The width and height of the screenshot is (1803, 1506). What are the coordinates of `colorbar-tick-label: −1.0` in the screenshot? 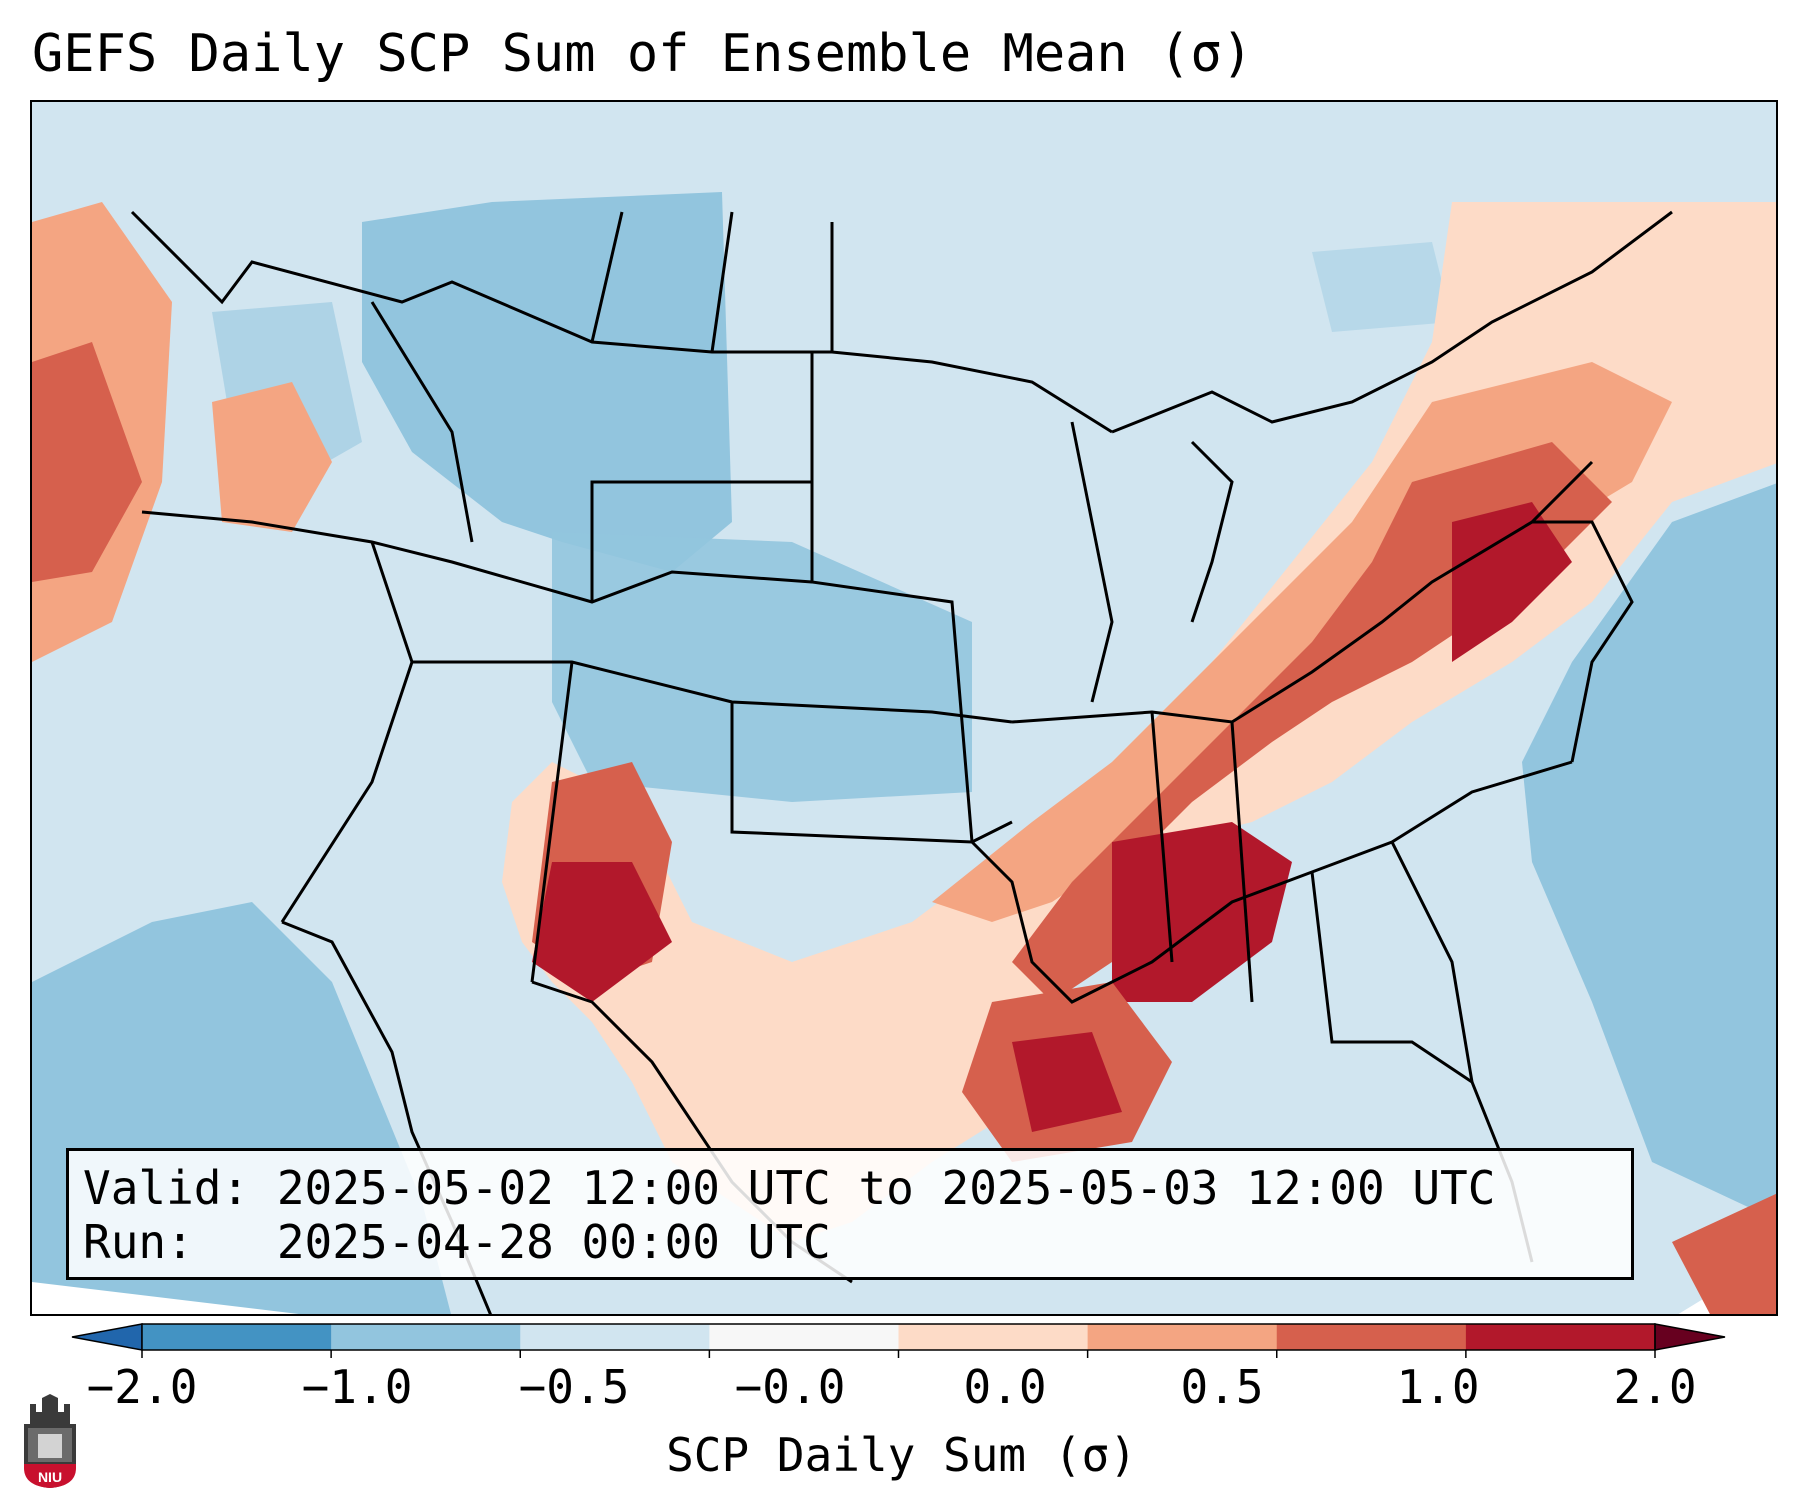 It's located at (357, 1387).